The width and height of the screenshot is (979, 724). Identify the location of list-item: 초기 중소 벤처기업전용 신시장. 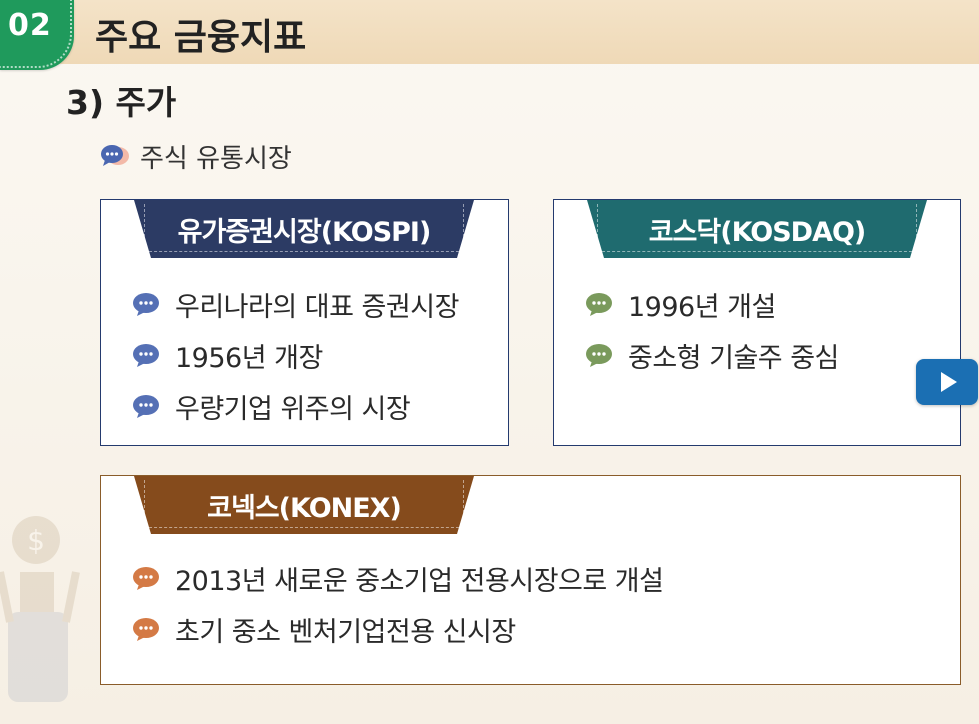
(323, 629).